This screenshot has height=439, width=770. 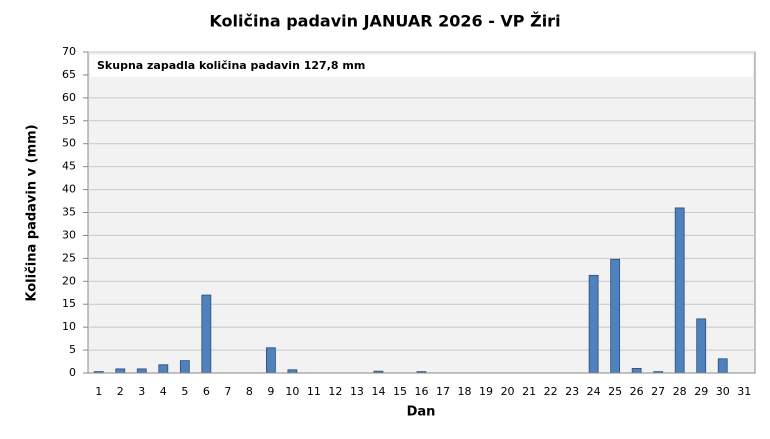 I want to click on x-tick-label: 20, so click(x=508, y=391).